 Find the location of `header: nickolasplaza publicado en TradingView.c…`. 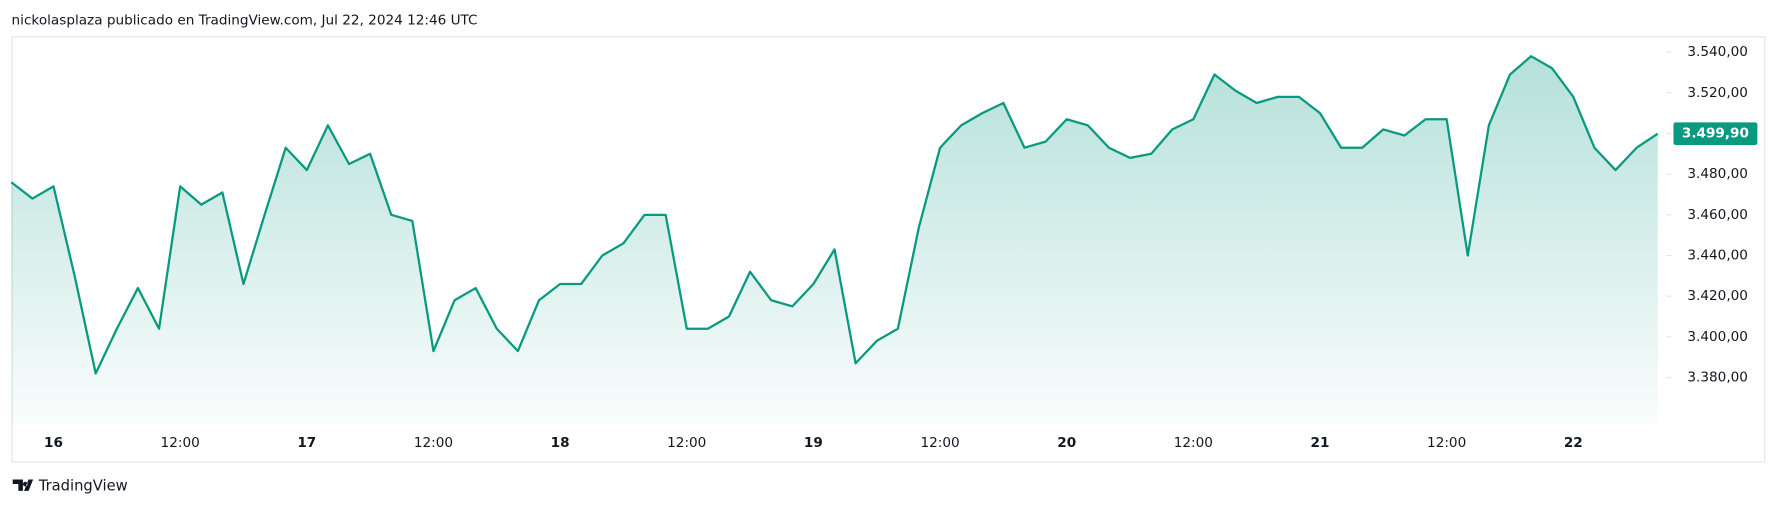

header: nickolasplaza publicado en TradingView.c… is located at coordinates (245, 20).